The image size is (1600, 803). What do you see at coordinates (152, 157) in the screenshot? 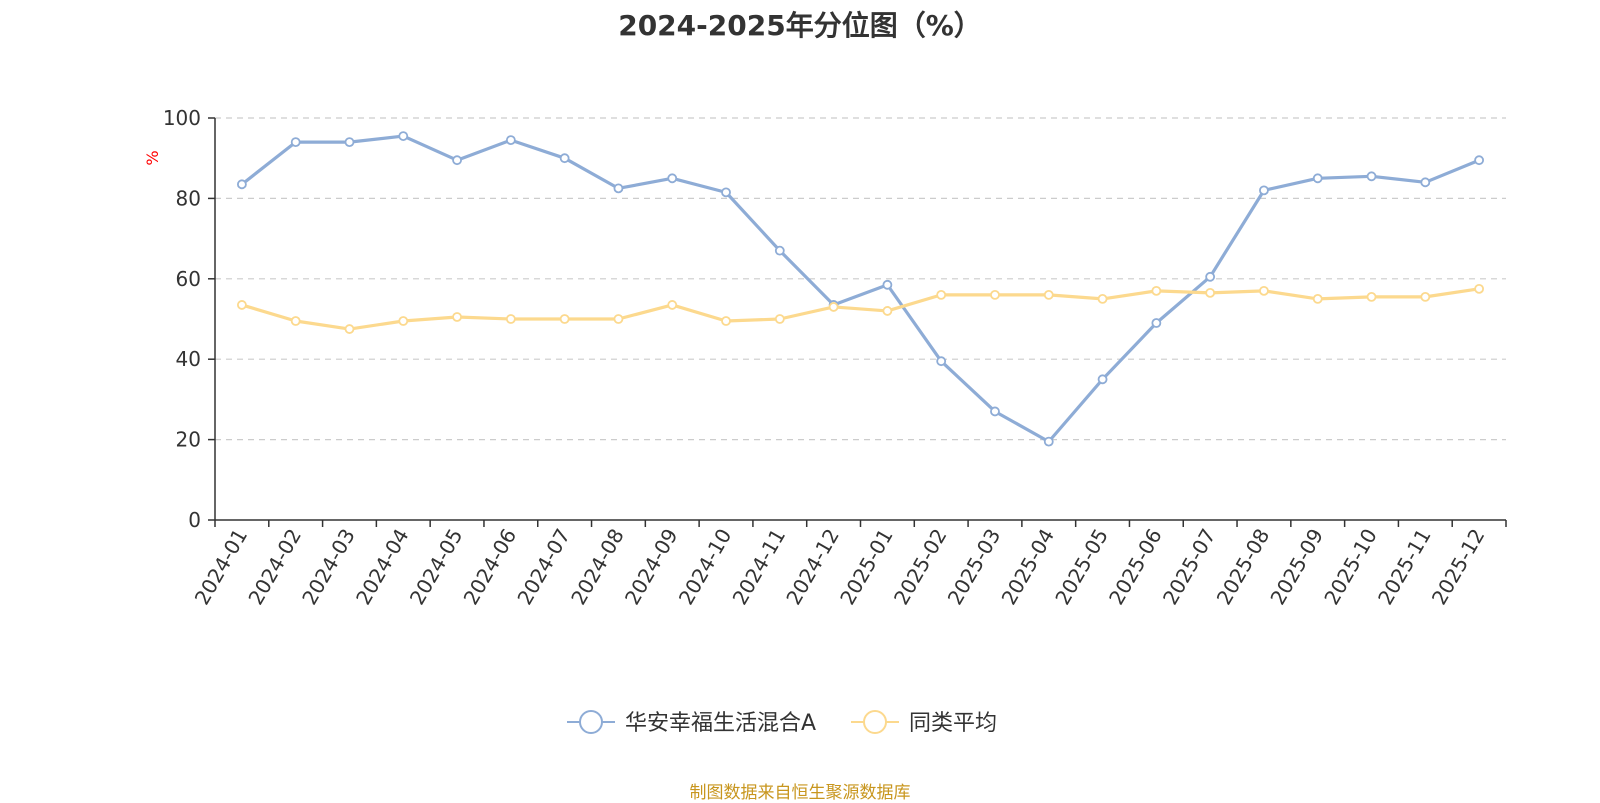
I see `y-axis-label: %` at bounding box center [152, 157].